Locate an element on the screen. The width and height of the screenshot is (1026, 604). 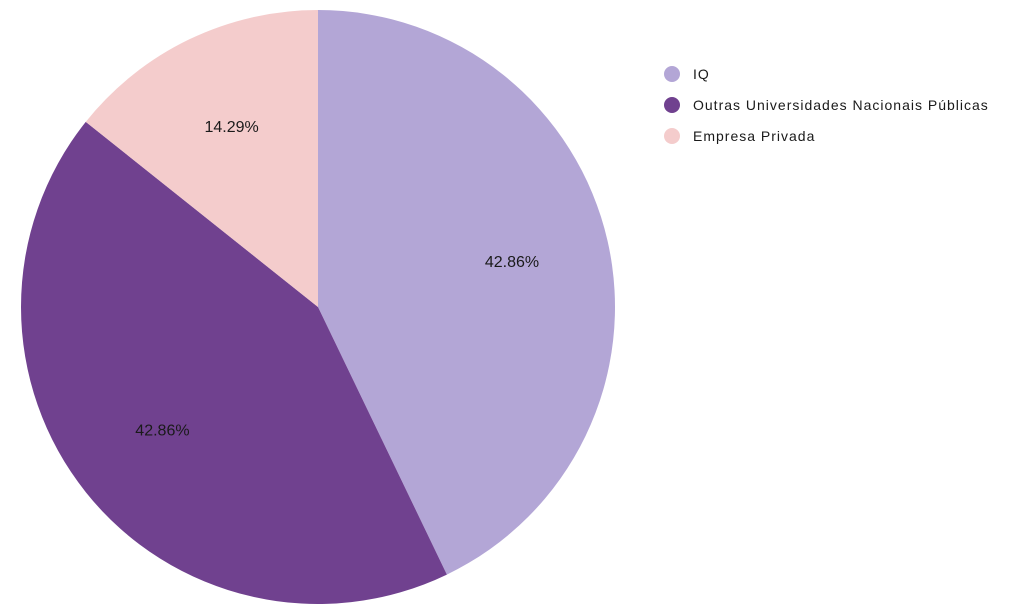
legend-item-outras-universidades-nacionais-publicas: Outras Universidades Nacionais Públicas is located at coordinates (826, 104).